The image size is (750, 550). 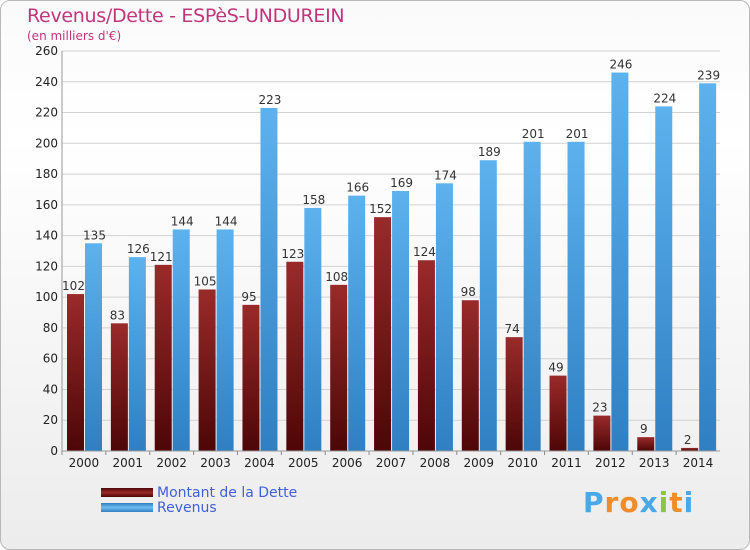 What do you see at coordinates (357, 188) in the screenshot?
I see `data-label-revenus: 166` at bounding box center [357, 188].